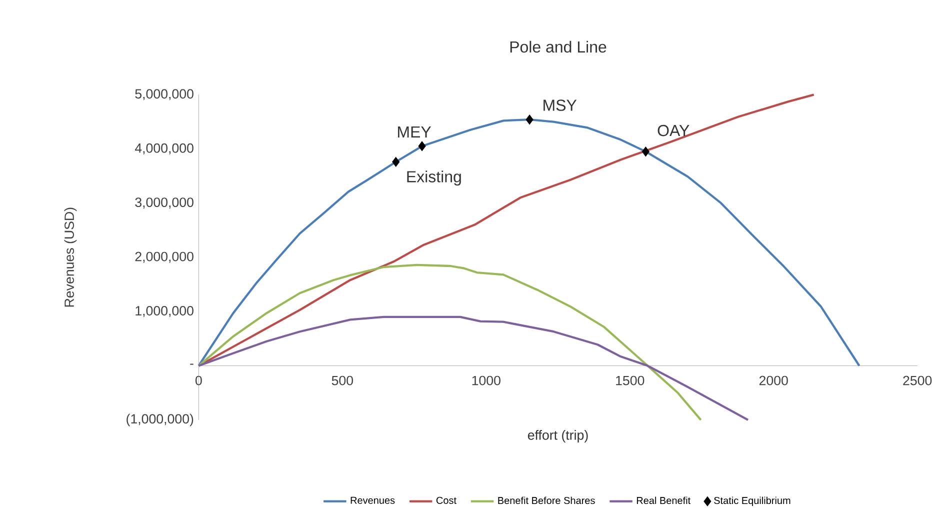 This screenshot has width=952, height=530. What do you see at coordinates (752, 501) in the screenshot?
I see `legend-label: Static Equilibrium` at bounding box center [752, 501].